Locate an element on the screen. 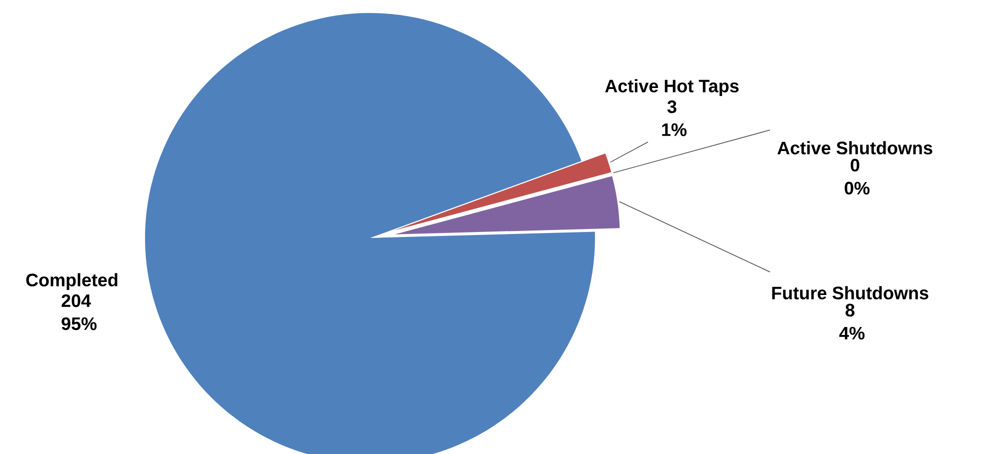 This screenshot has height=454, width=987. data-label: 8 4% is located at coordinates (852, 322).